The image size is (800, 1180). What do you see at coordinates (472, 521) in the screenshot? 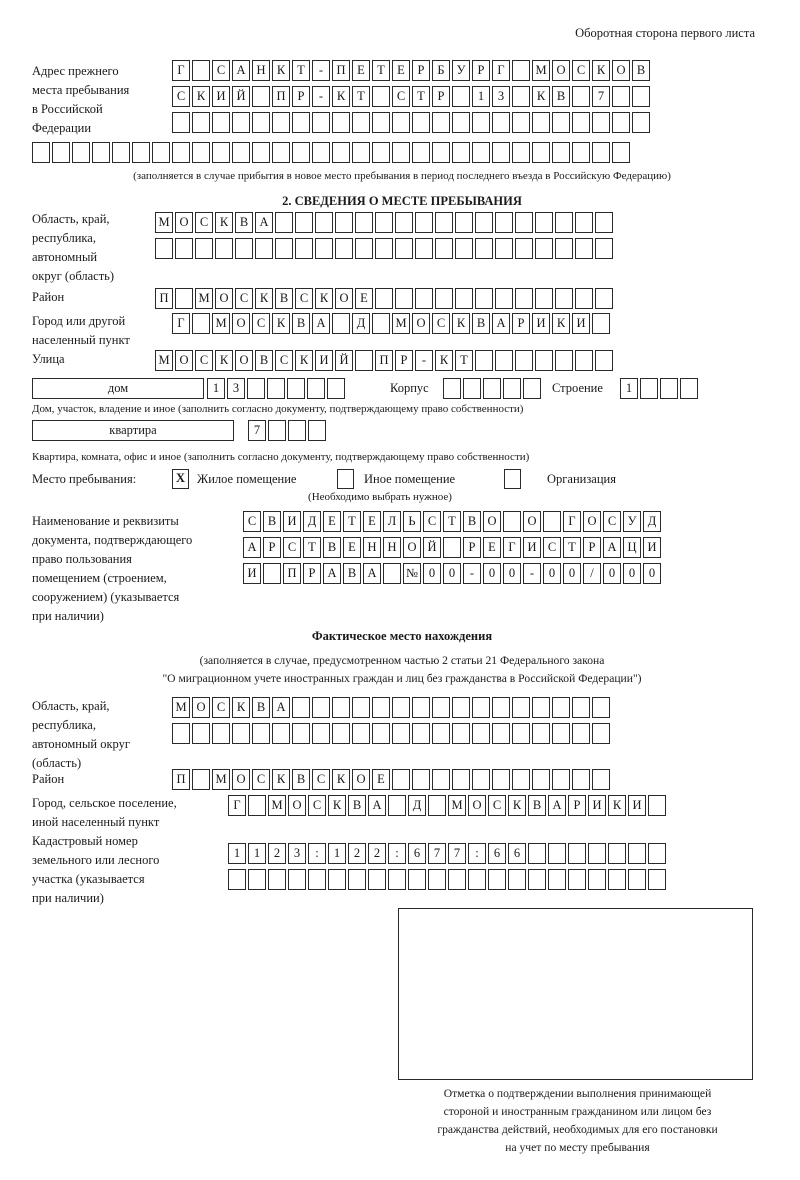
I see `s2-doc-r1-cell-12: В` at bounding box center [472, 521].